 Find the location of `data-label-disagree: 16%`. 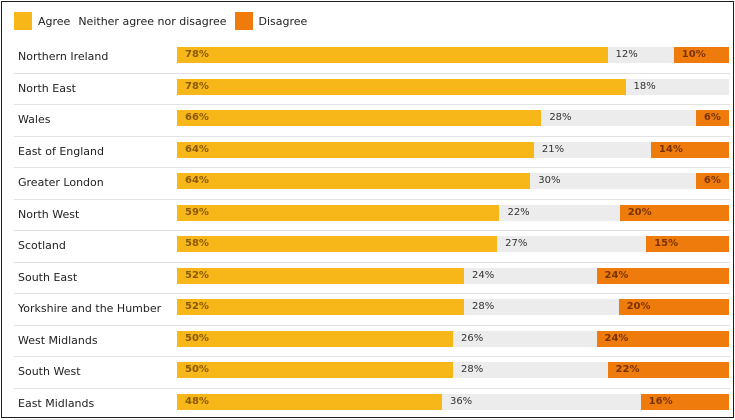

data-label-disagree: 16% is located at coordinates (661, 402).